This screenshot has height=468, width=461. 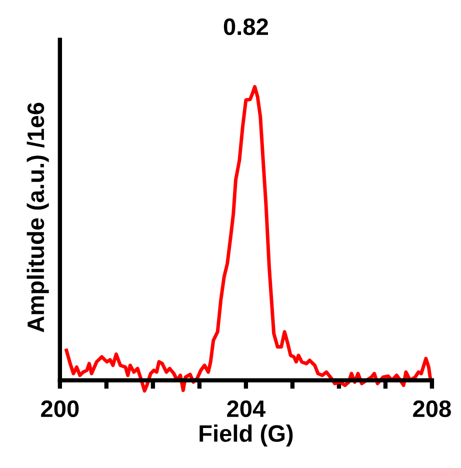 I want to click on x-tick-label: 204, so click(x=246, y=409).